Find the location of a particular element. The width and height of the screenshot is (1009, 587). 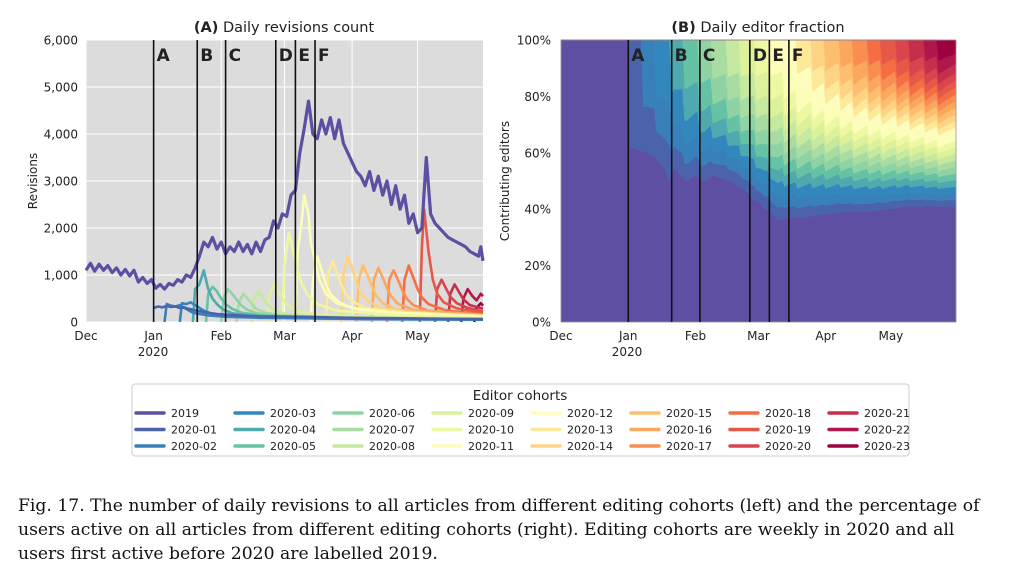

chart-b-x-tick-label: May is located at coordinates (890, 336).